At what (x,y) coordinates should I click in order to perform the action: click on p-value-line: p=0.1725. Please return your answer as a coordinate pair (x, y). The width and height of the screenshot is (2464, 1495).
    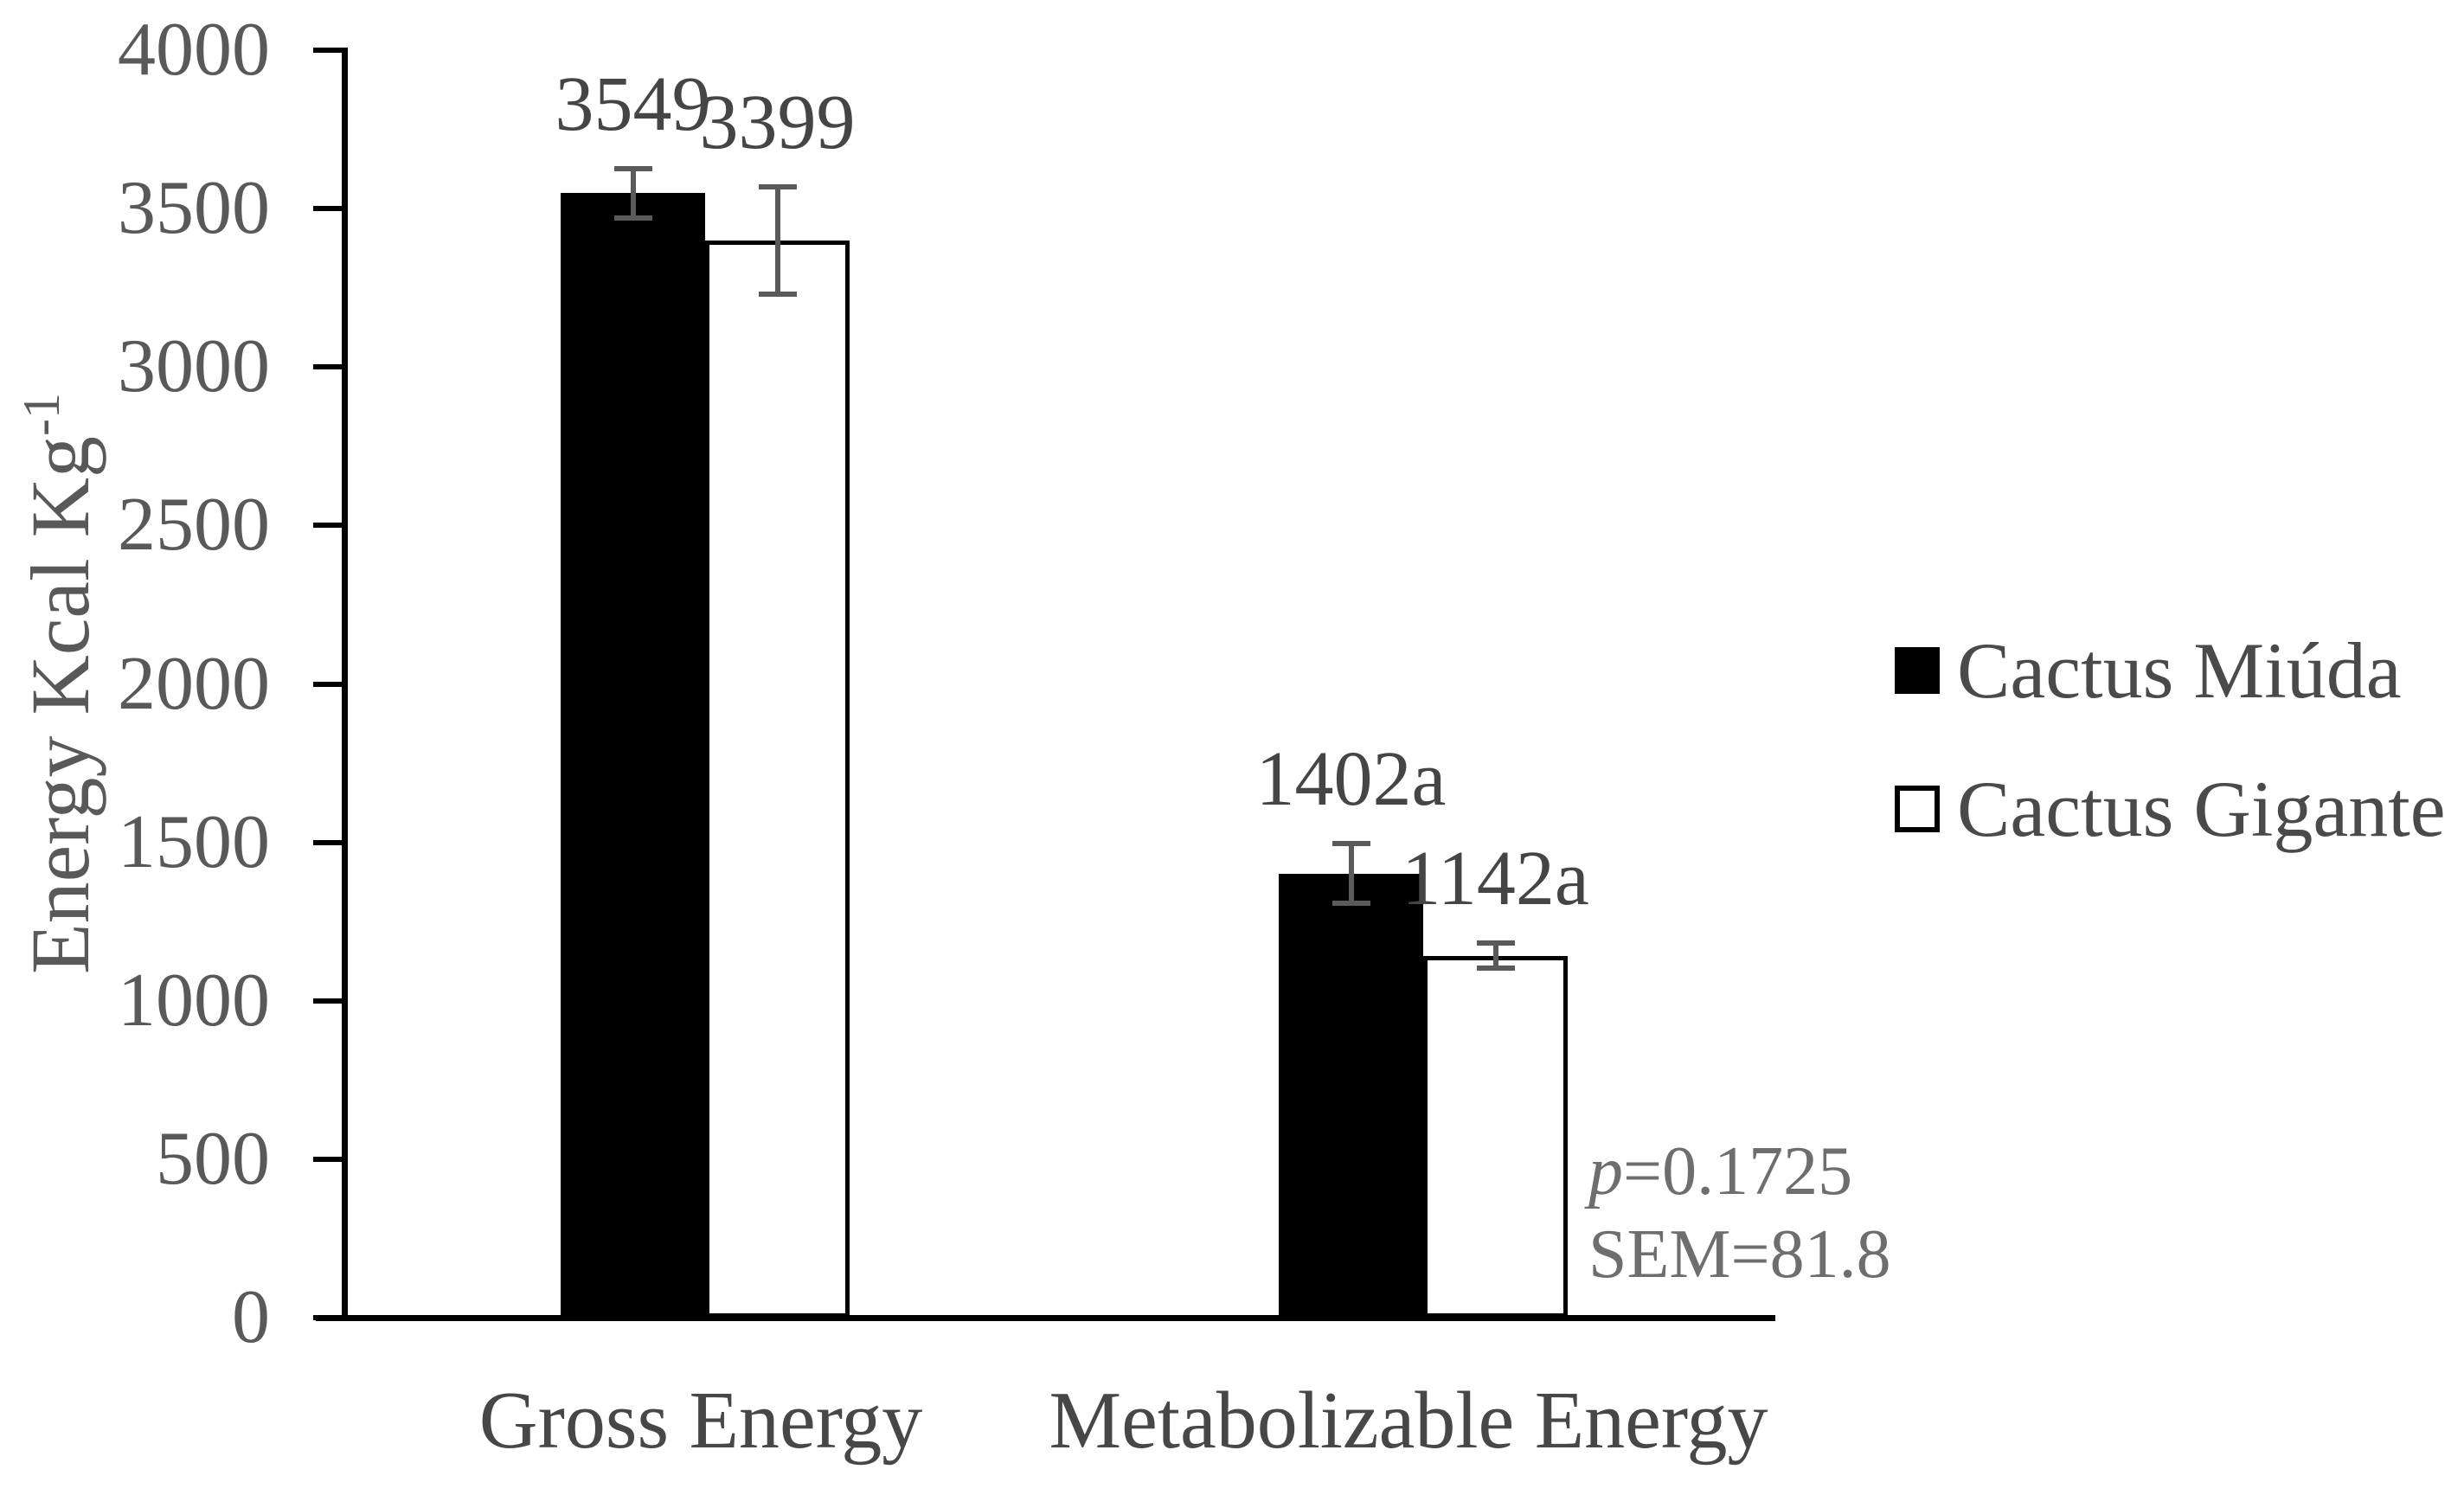
    Looking at the image, I should click on (1740, 1172).